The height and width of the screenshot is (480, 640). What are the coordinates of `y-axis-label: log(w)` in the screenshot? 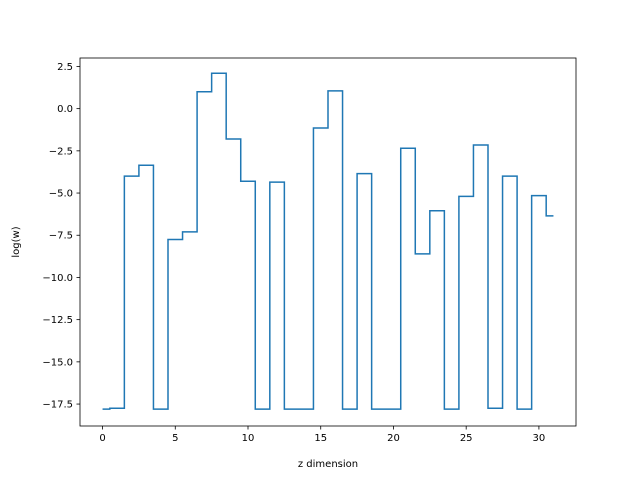 It's located at (16, 241).